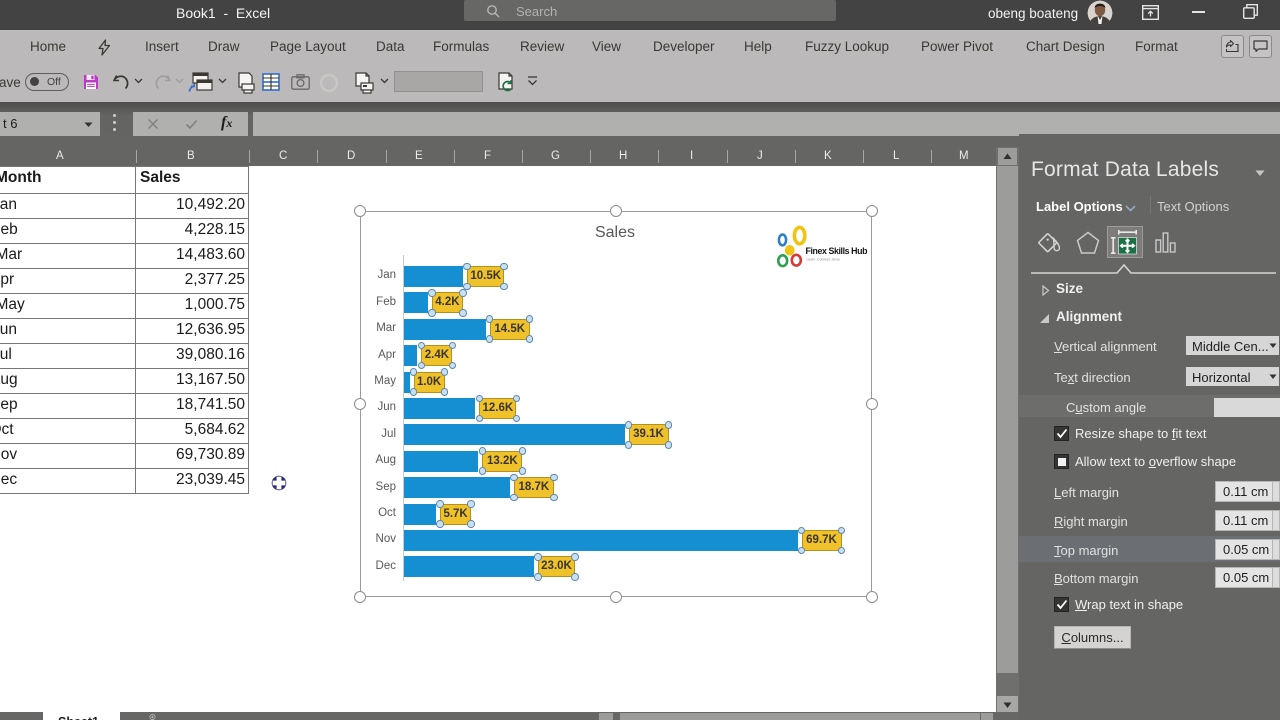 The height and width of the screenshot is (720, 1280). Describe the element at coordinates (824, 260) in the screenshot. I see `svg-text: Learn. Connect. Grow` at that location.